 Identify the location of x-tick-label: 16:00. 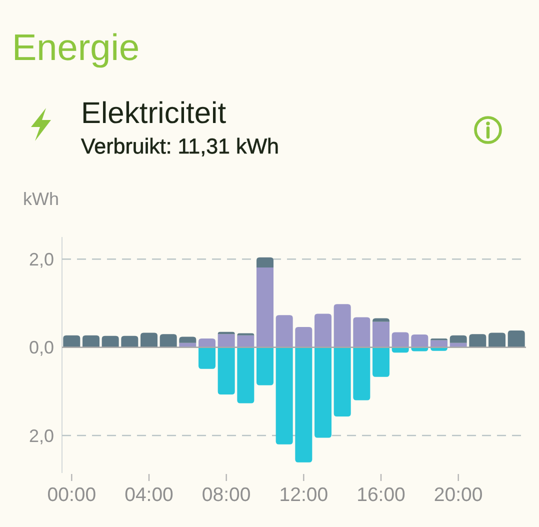
(381, 495).